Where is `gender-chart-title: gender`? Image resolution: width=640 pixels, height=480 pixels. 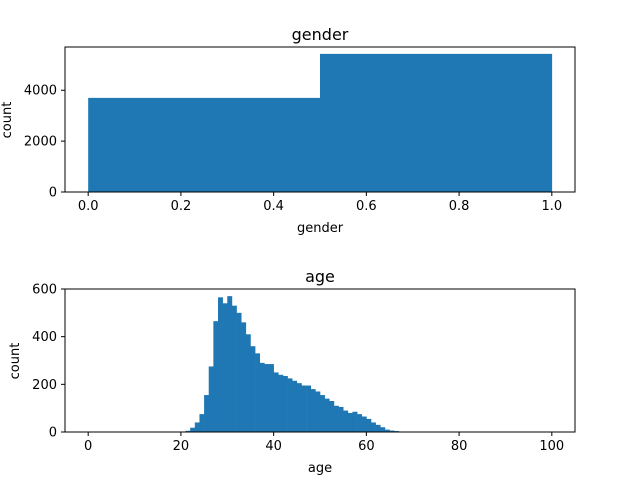
gender-chart-title: gender is located at coordinates (320, 34).